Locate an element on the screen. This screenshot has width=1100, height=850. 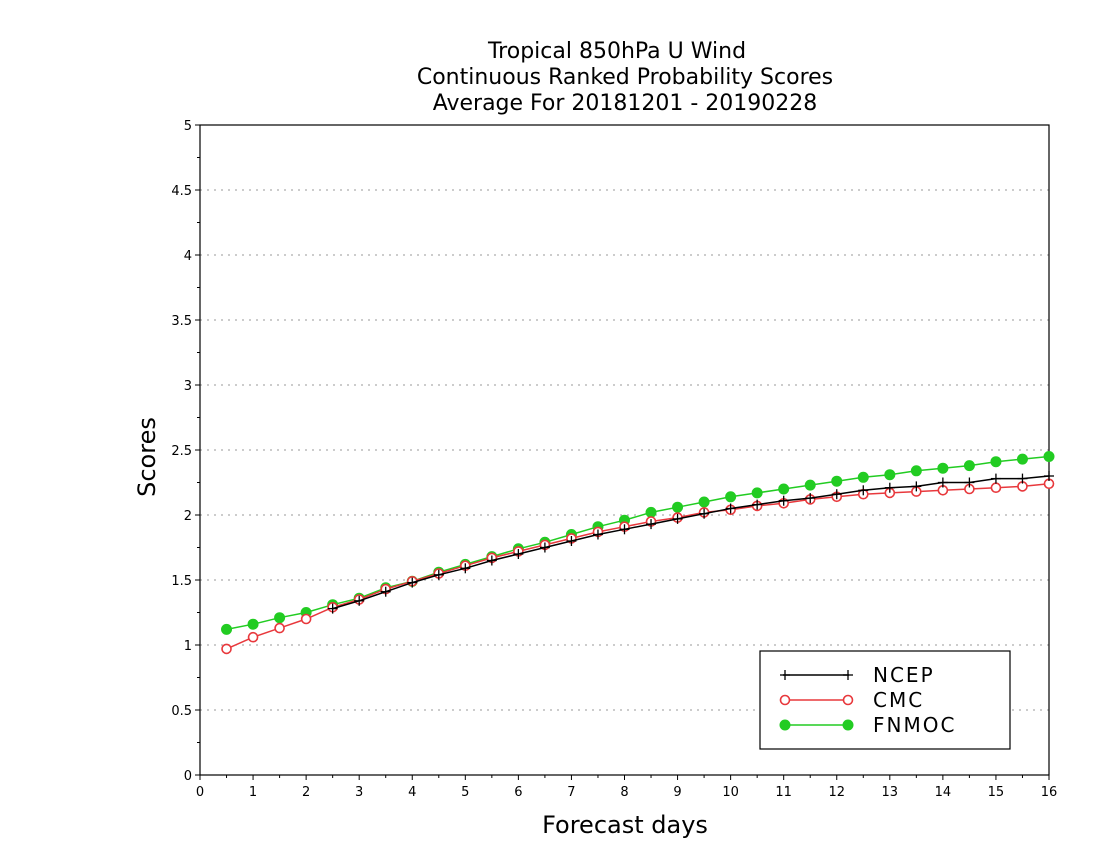
legend-item-cmc: CMC is located at coordinates (851, 700).